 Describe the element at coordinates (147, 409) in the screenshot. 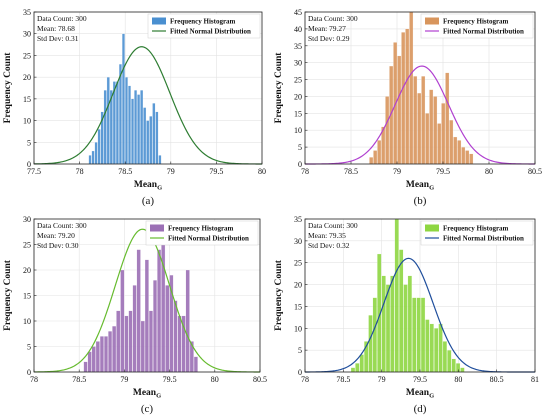

I see `panel-label: (c)` at that location.